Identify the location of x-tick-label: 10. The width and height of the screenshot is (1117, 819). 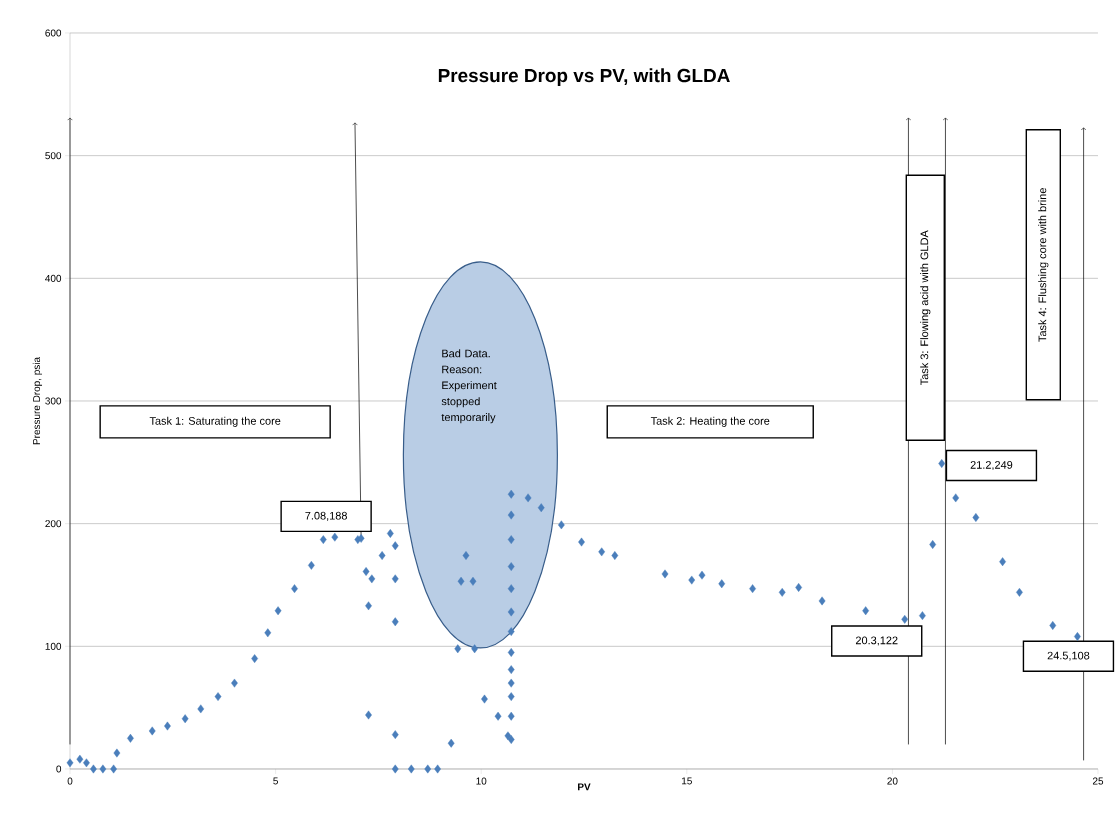
(481, 781).